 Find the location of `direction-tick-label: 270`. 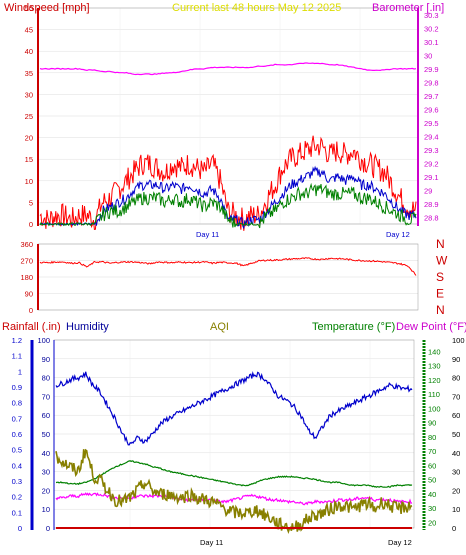

direction-tick-label: 270 is located at coordinates (26, 261).